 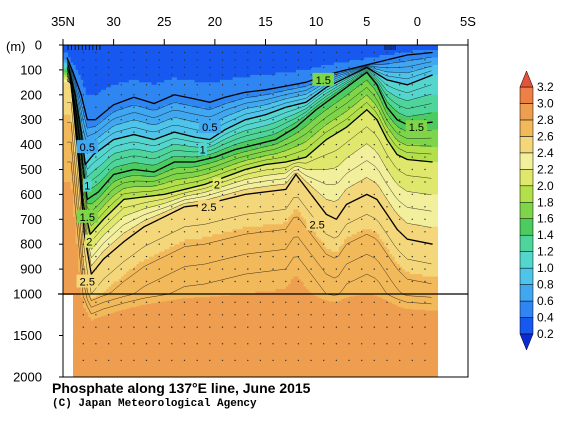 I want to click on lat-tick-label: 10, so click(x=316, y=21).